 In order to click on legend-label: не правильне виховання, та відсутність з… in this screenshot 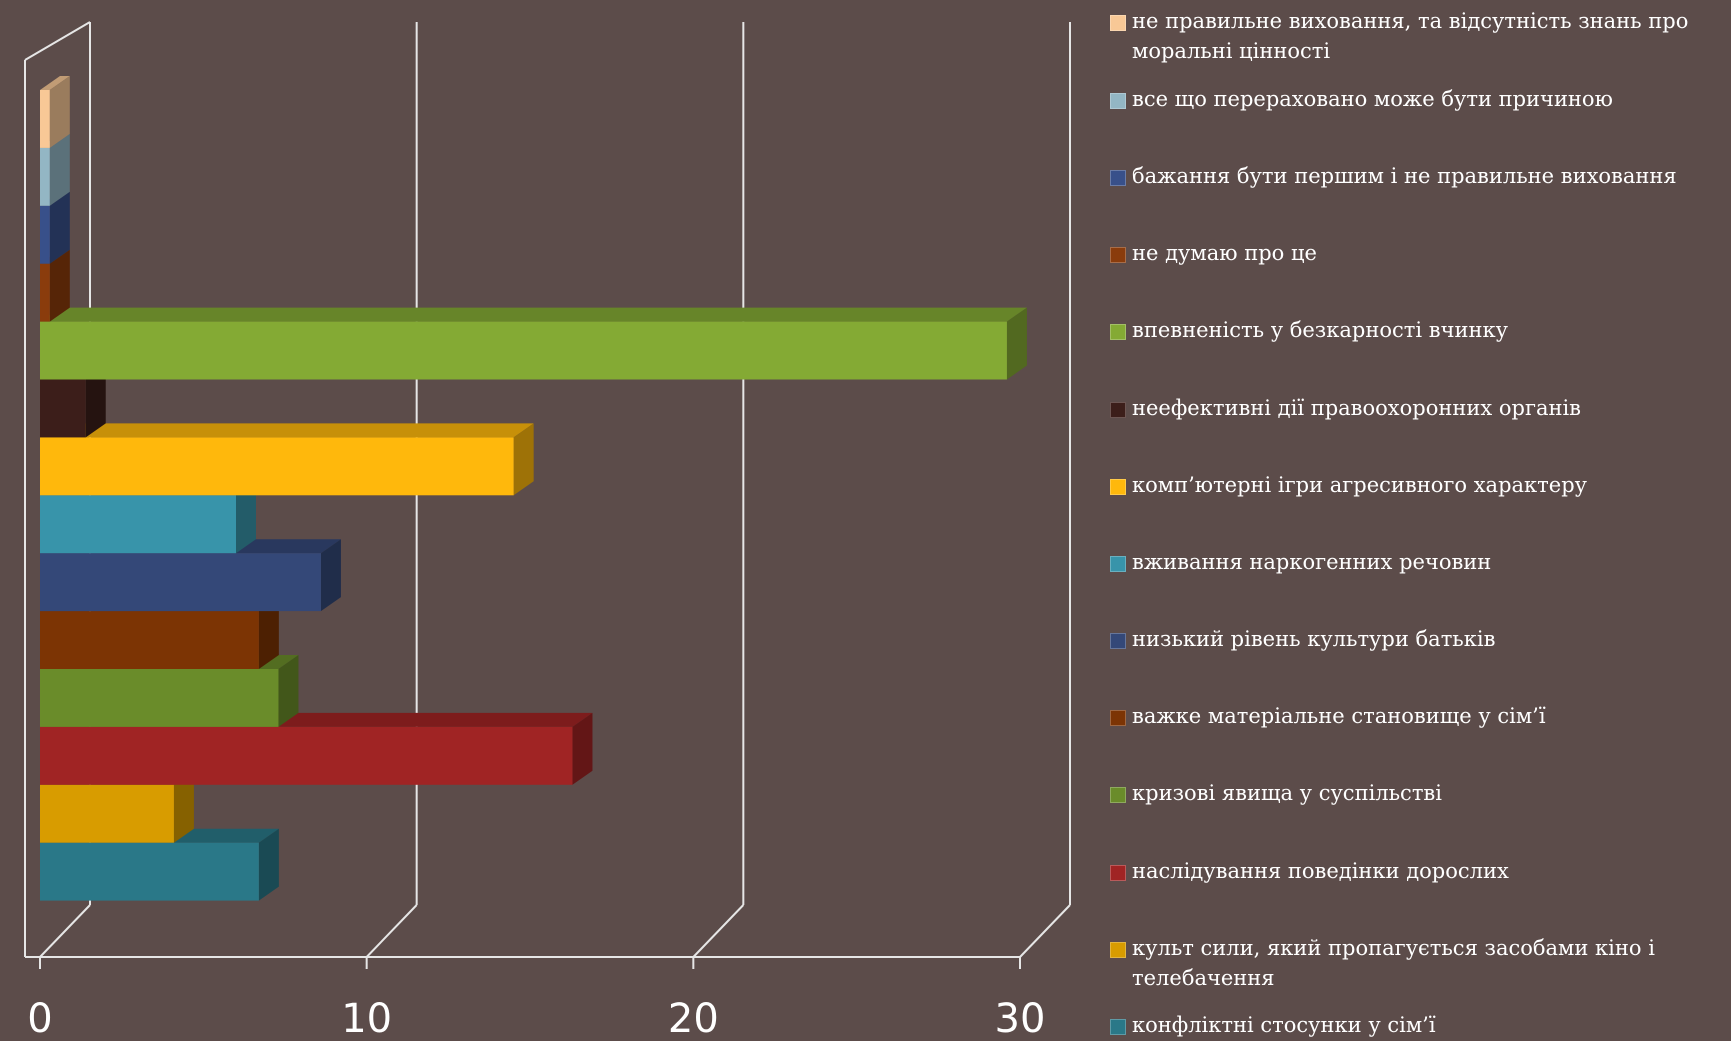, I will do `click(1410, 36)`.